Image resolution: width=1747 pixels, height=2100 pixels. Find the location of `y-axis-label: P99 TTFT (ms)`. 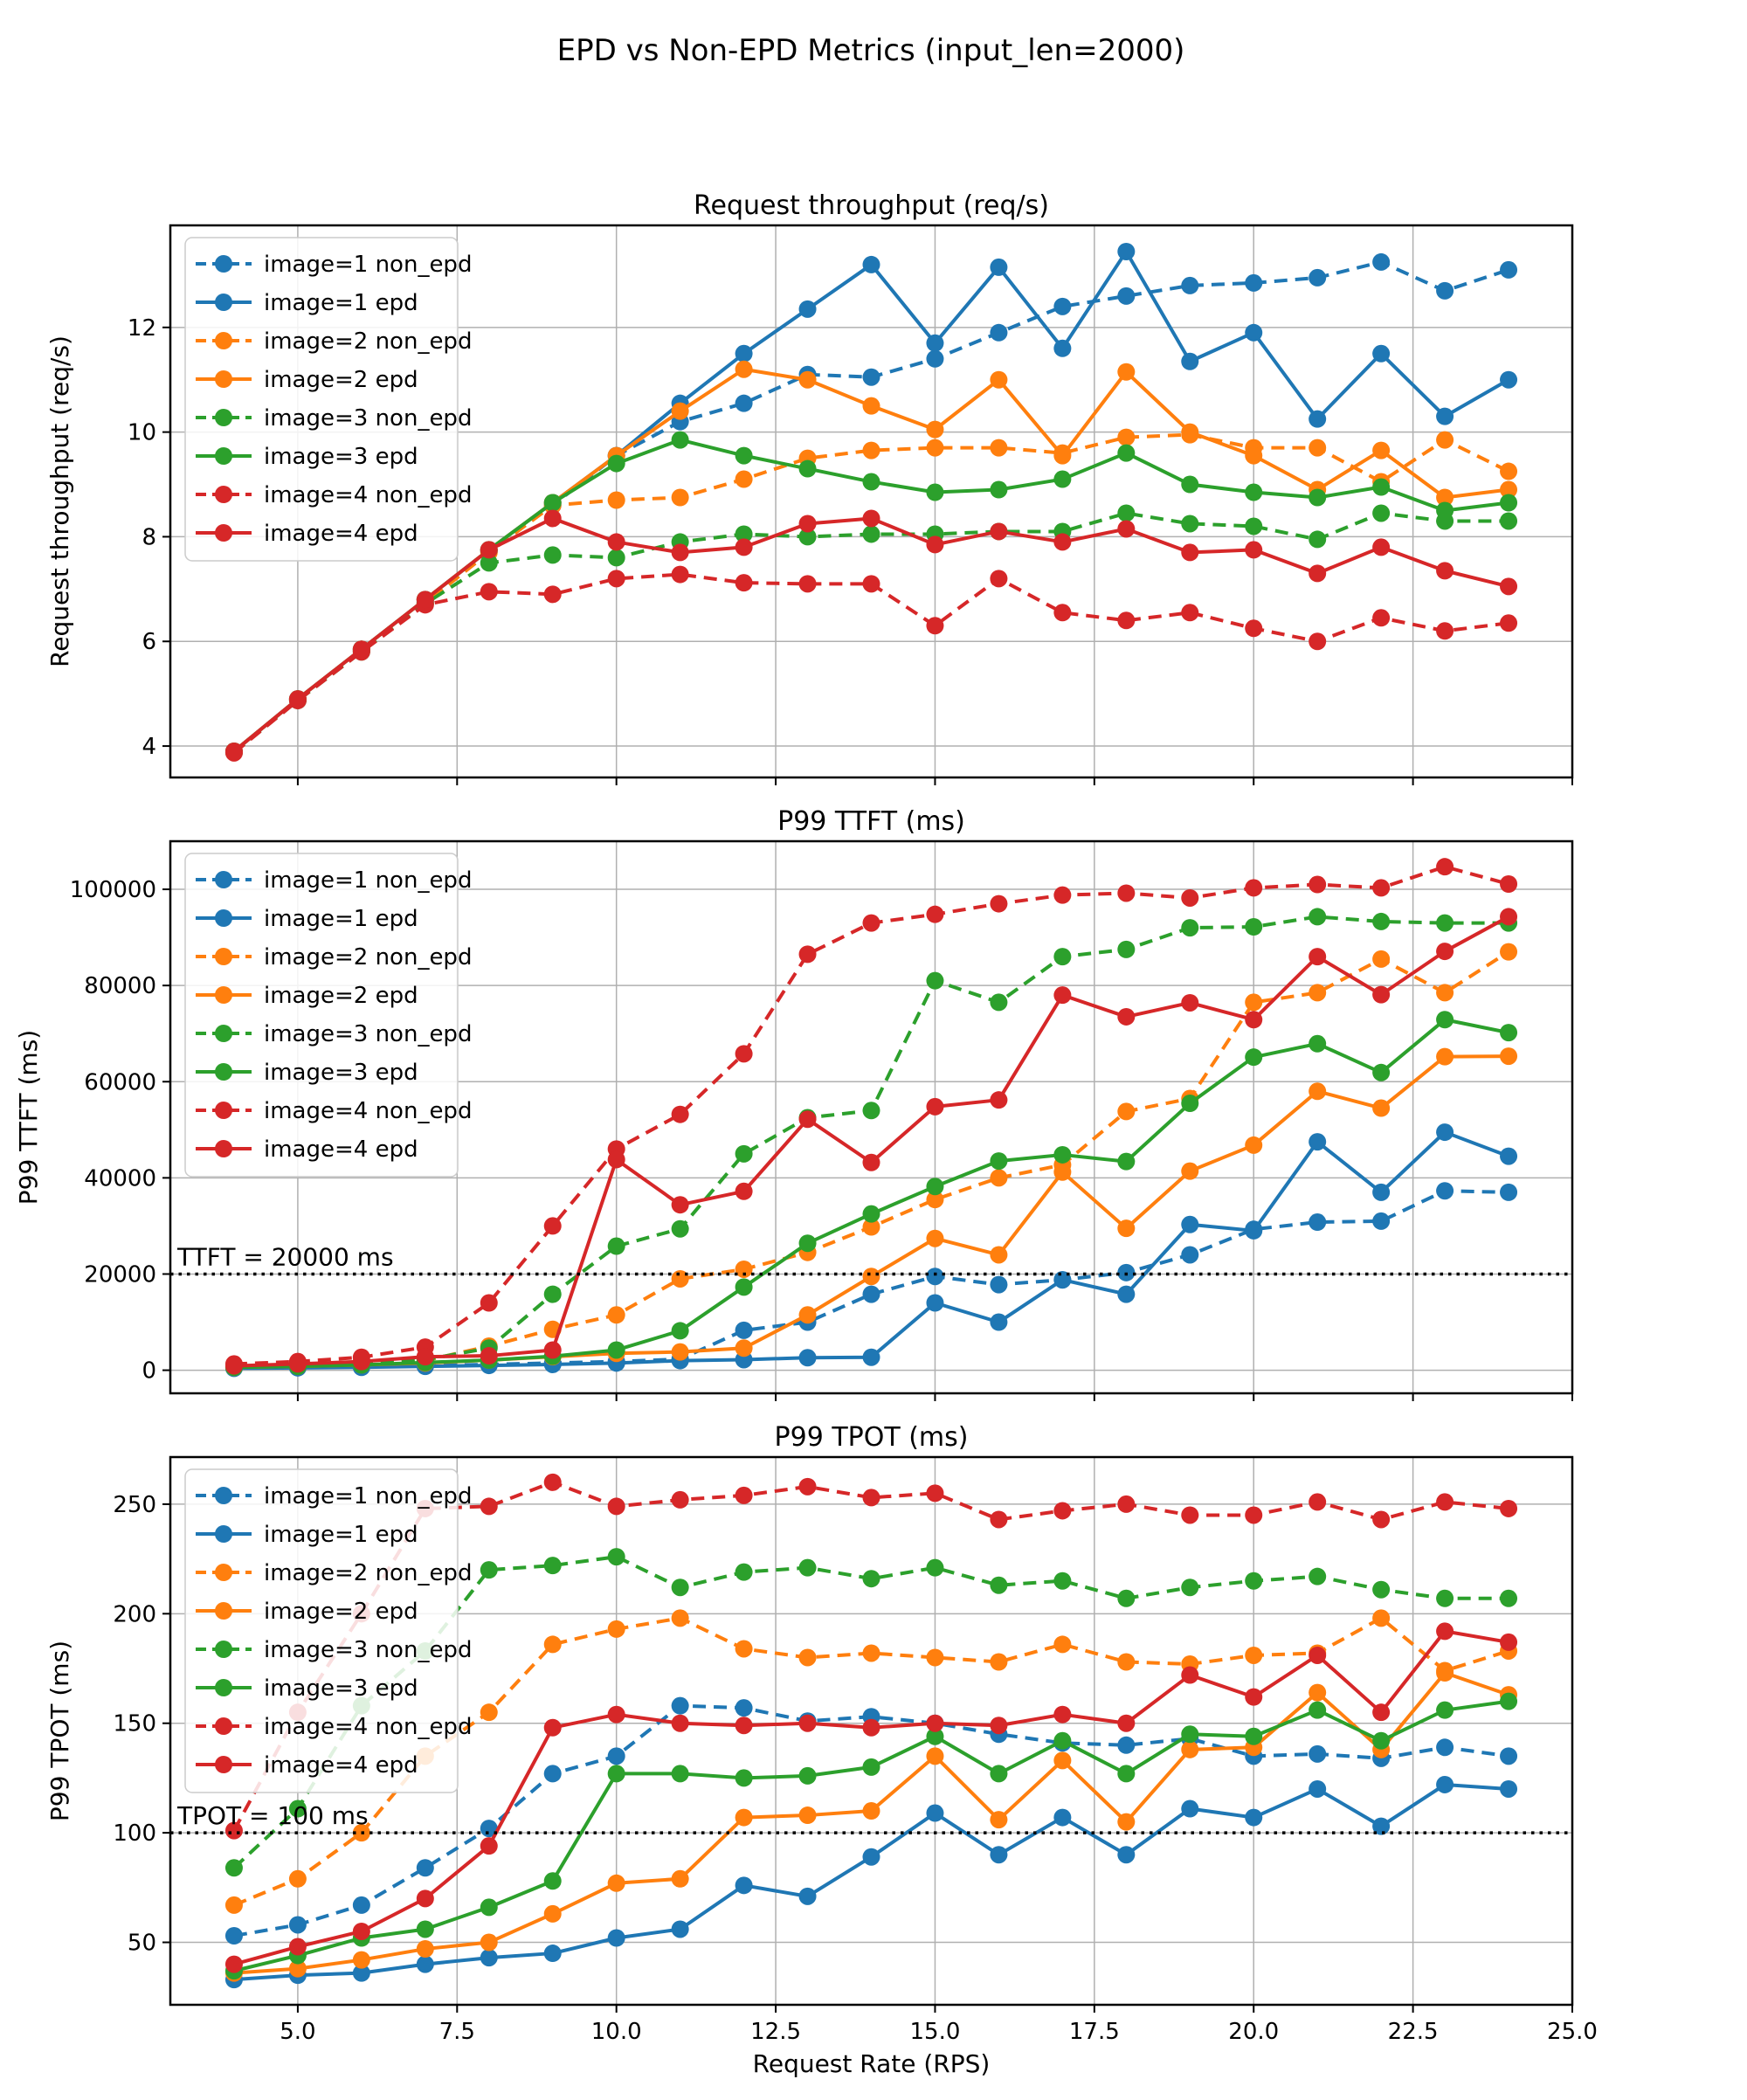

y-axis-label: P99 TTFT (ms) is located at coordinates (28, 1118).